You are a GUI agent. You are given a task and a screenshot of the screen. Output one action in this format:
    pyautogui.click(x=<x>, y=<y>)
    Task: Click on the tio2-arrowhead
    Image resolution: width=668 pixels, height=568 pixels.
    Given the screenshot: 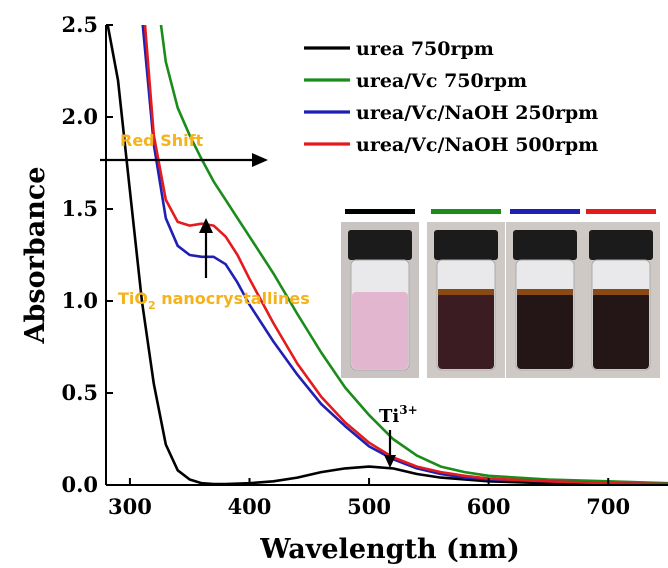 What is the action you would take?
    pyautogui.click(x=206, y=225)
    